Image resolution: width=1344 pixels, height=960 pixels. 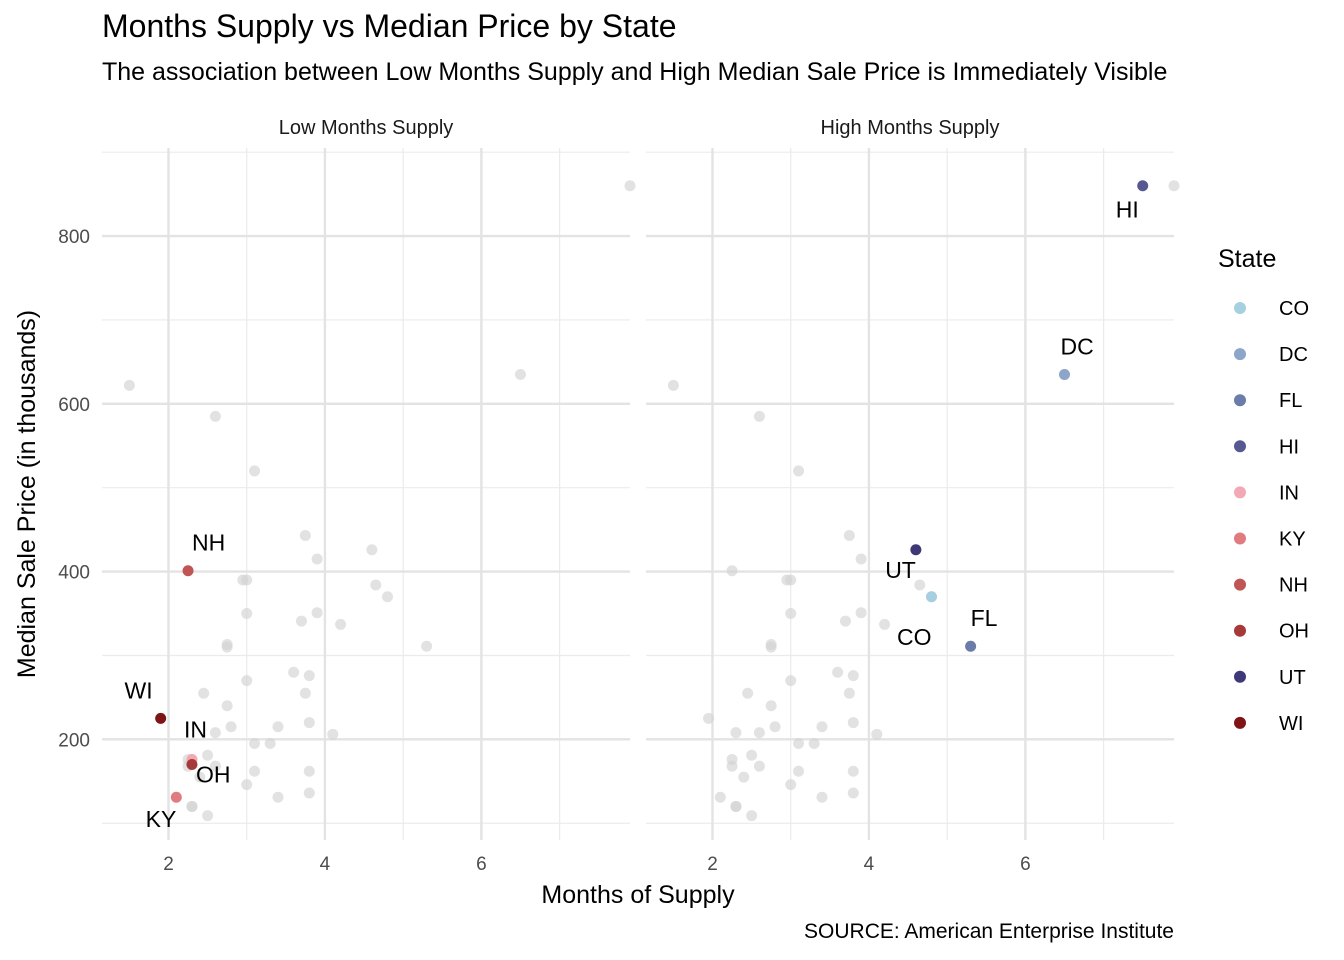 I want to click on y-tick-label: 200, so click(x=74, y=740).